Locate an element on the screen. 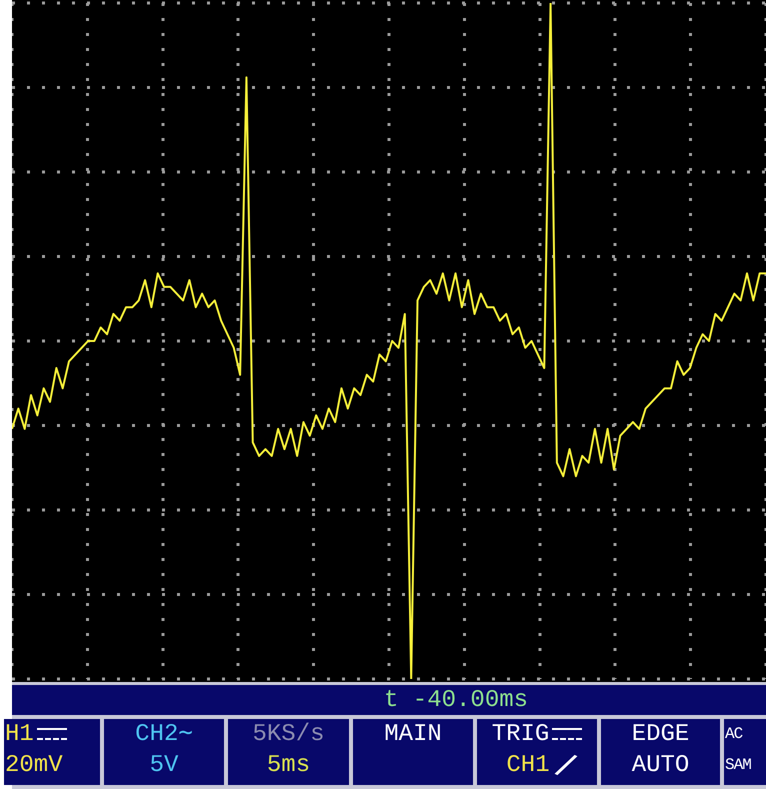  text: SAM is located at coordinates (738, 765).